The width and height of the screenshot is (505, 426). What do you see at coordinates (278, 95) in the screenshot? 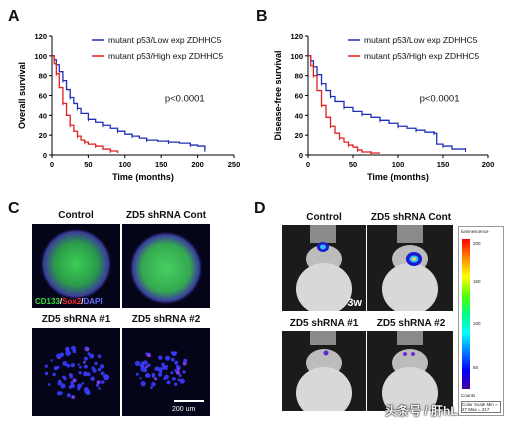
I see `y-axis-label: Disease-free survival` at bounding box center [278, 95].